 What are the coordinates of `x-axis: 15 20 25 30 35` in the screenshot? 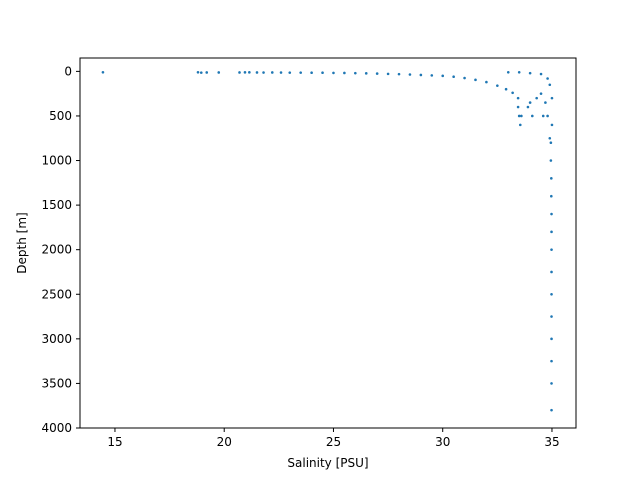 It's located at (333, 438).